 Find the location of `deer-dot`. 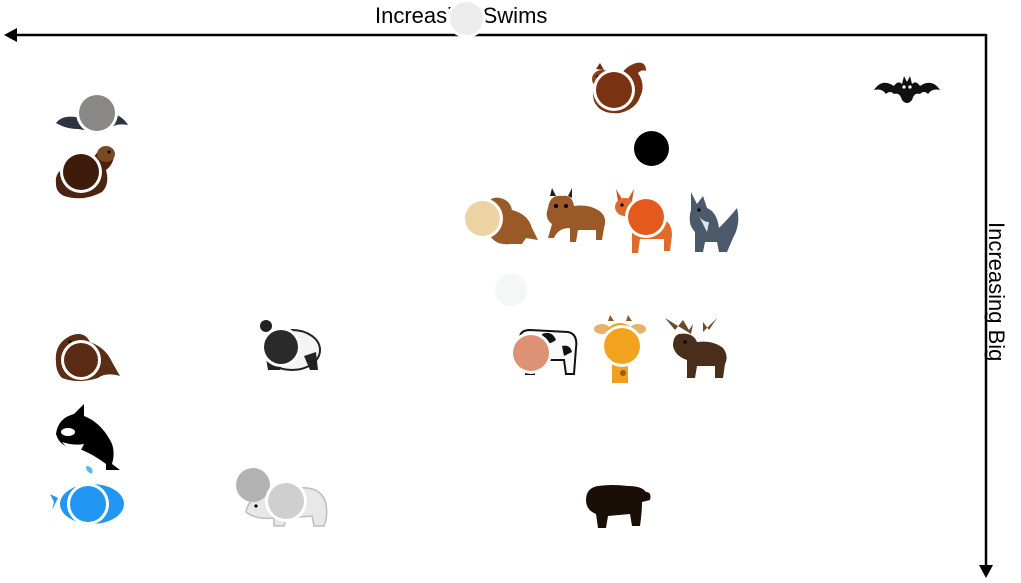

deer-dot is located at coordinates (646, 217).